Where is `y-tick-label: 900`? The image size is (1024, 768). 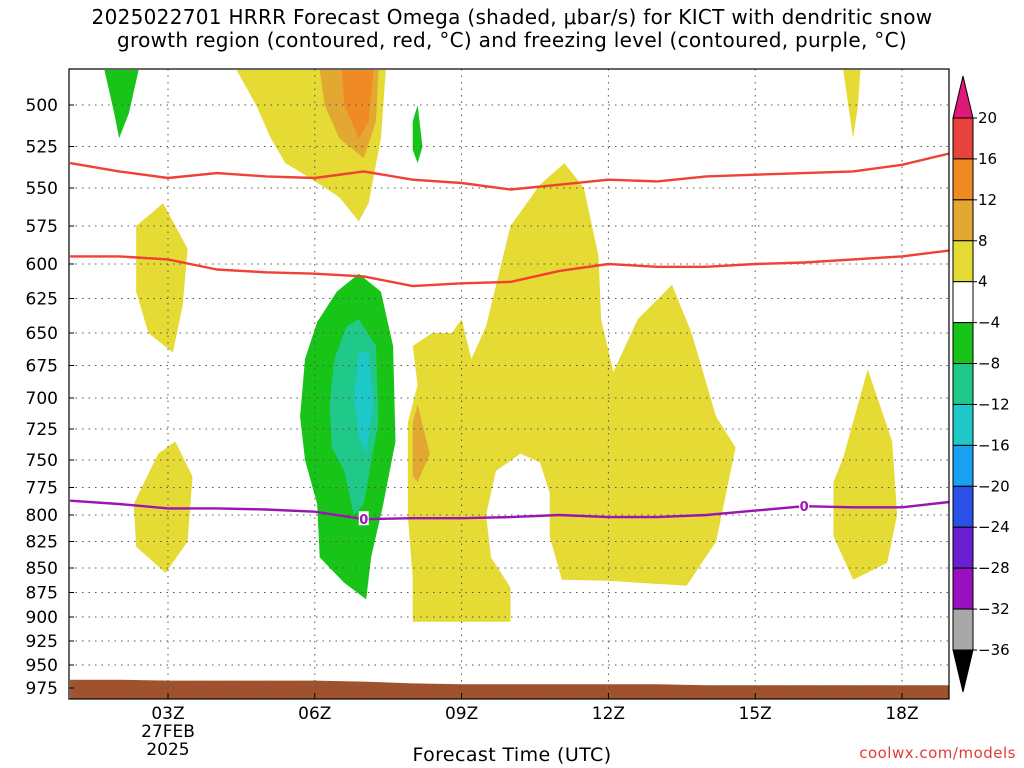 y-tick-label: 900 is located at coordinates (42, 618).